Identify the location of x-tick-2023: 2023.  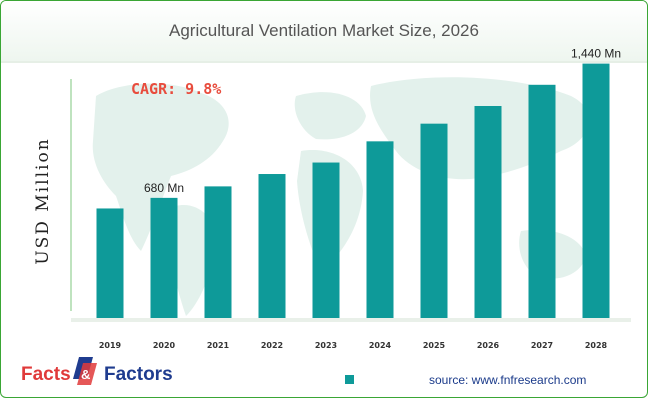
(326, 345).